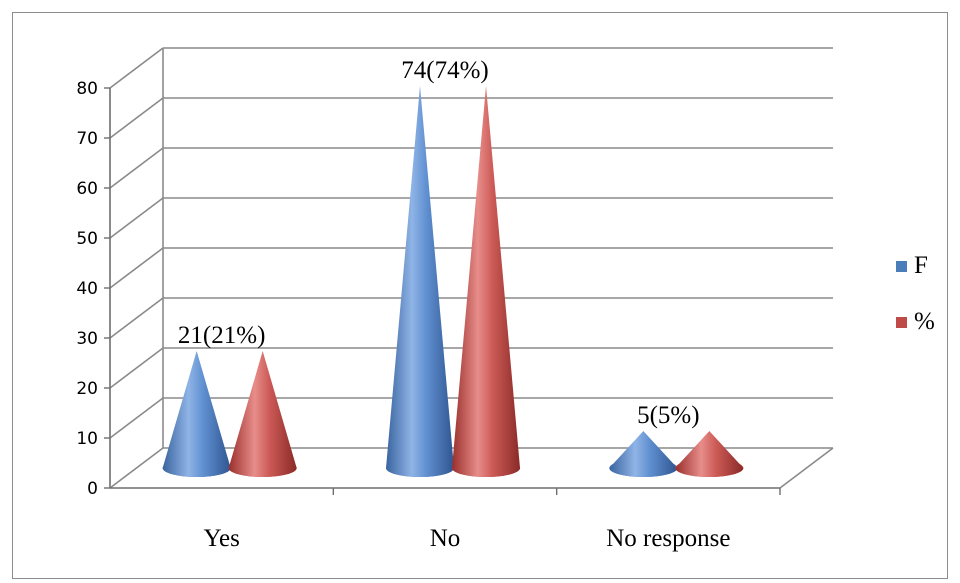 The width and height of the screenshot is (960, 583). I want to click on legend-label: F, so click(921, 265).